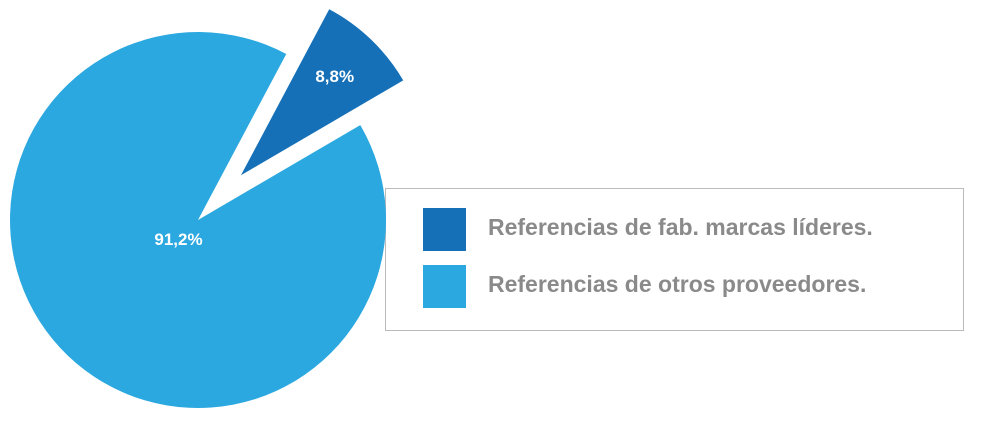 The height and width of the screenshot is (421, 981). Describe the element at coordinates (334, 76) in the screenshot. I see `slice-label: 8,8%` at that location.